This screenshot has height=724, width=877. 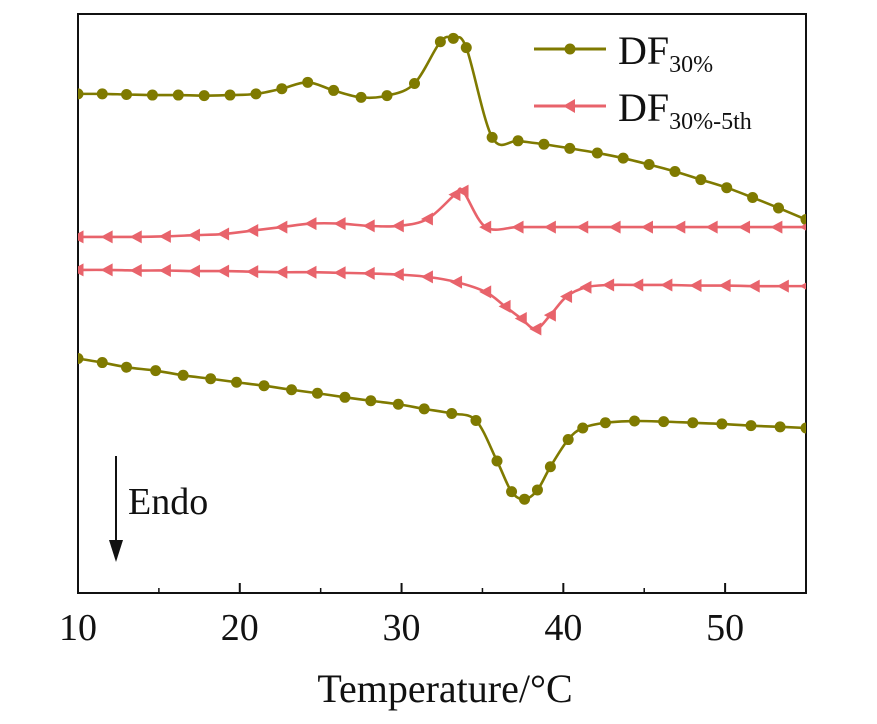 I want to click on legend-item-df30-5th: DF30%-5th, so click(x=643, y=110).